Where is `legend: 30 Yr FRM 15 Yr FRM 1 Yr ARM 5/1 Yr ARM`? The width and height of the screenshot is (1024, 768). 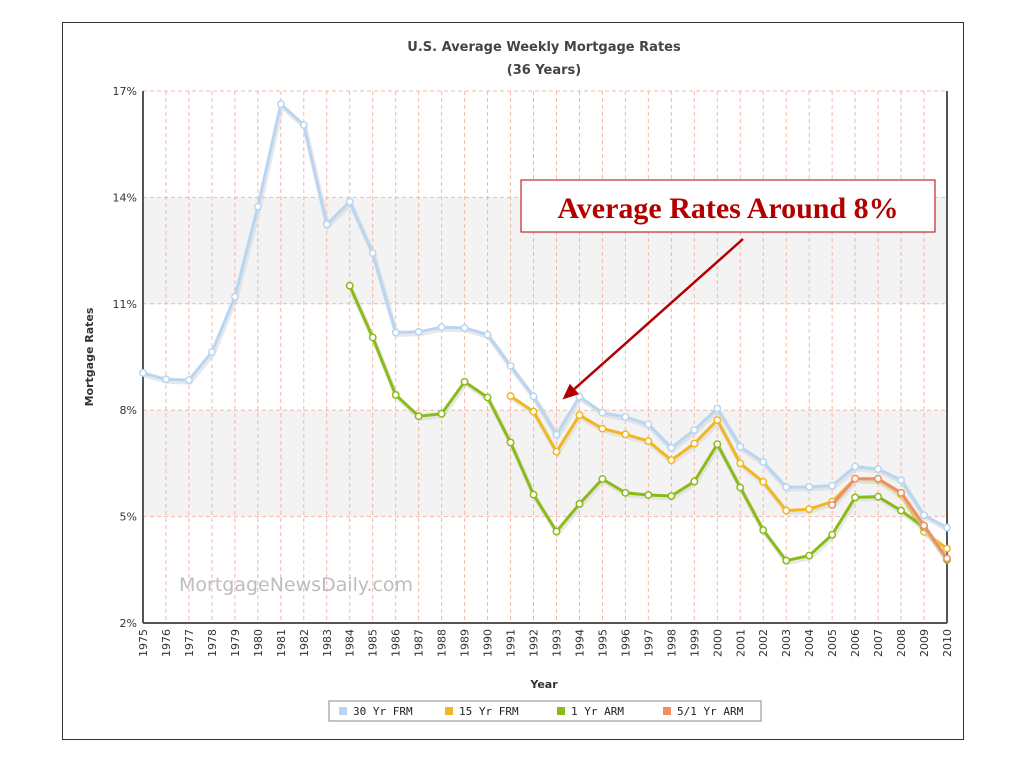
legend: 30 Yr FRM 15 Yr FRM 1 Yr ARM 5/1 Yr ARM is located at coordinates (545, 711).